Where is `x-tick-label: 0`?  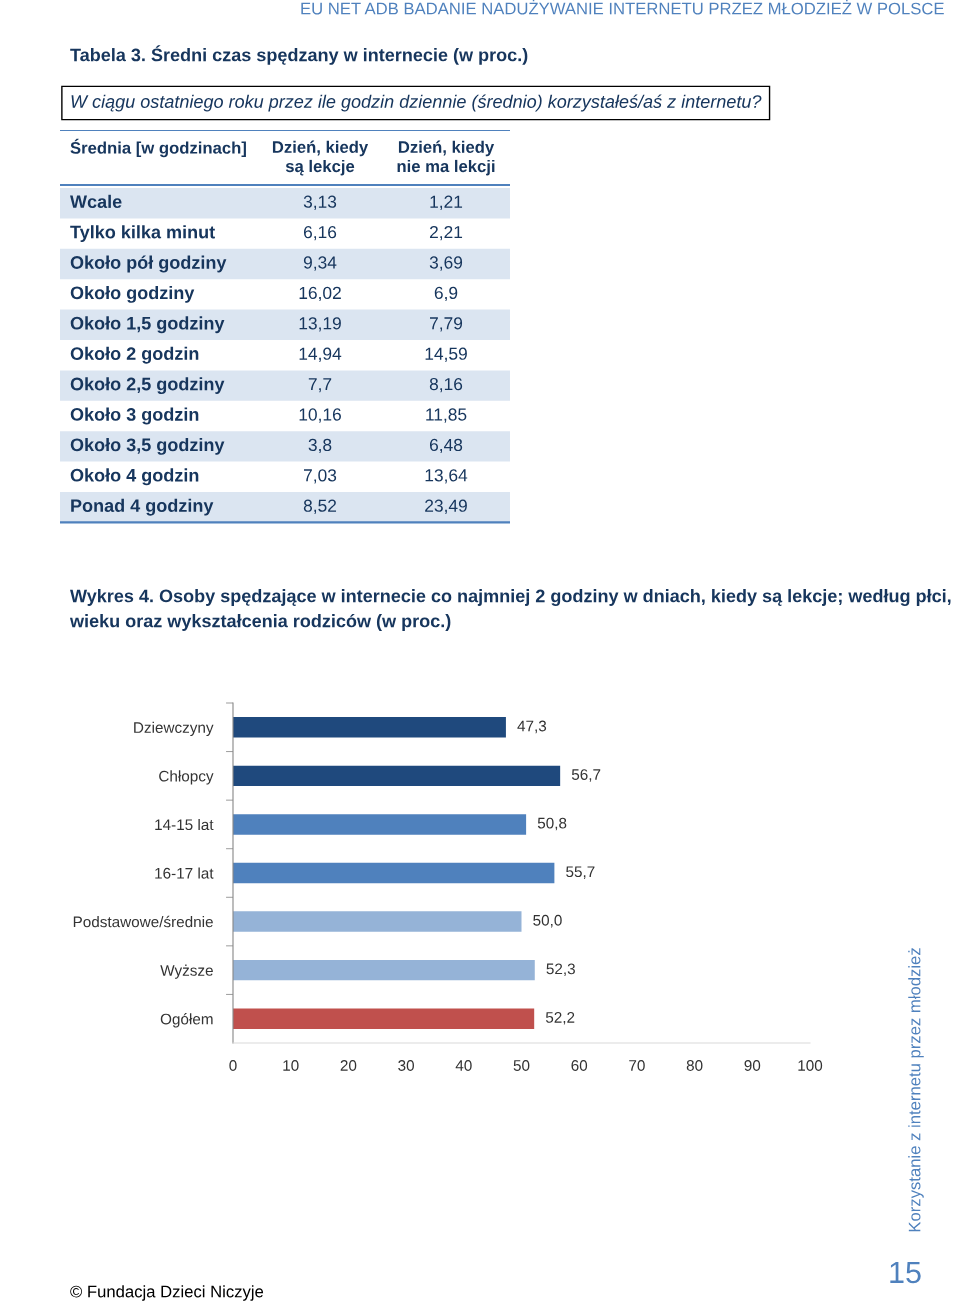 x-tick-label: 0 is located at coordinates (233, 1065).